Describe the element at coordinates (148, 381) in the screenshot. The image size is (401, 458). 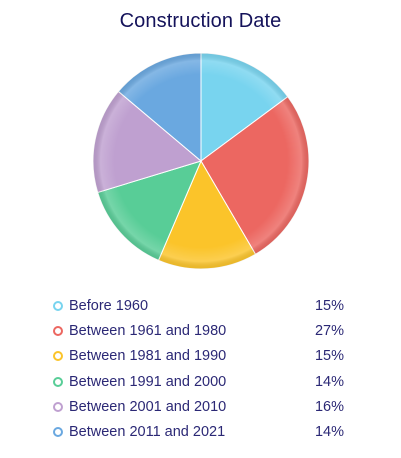
I see `legend-label: Between 1991 and 2000` at that location.